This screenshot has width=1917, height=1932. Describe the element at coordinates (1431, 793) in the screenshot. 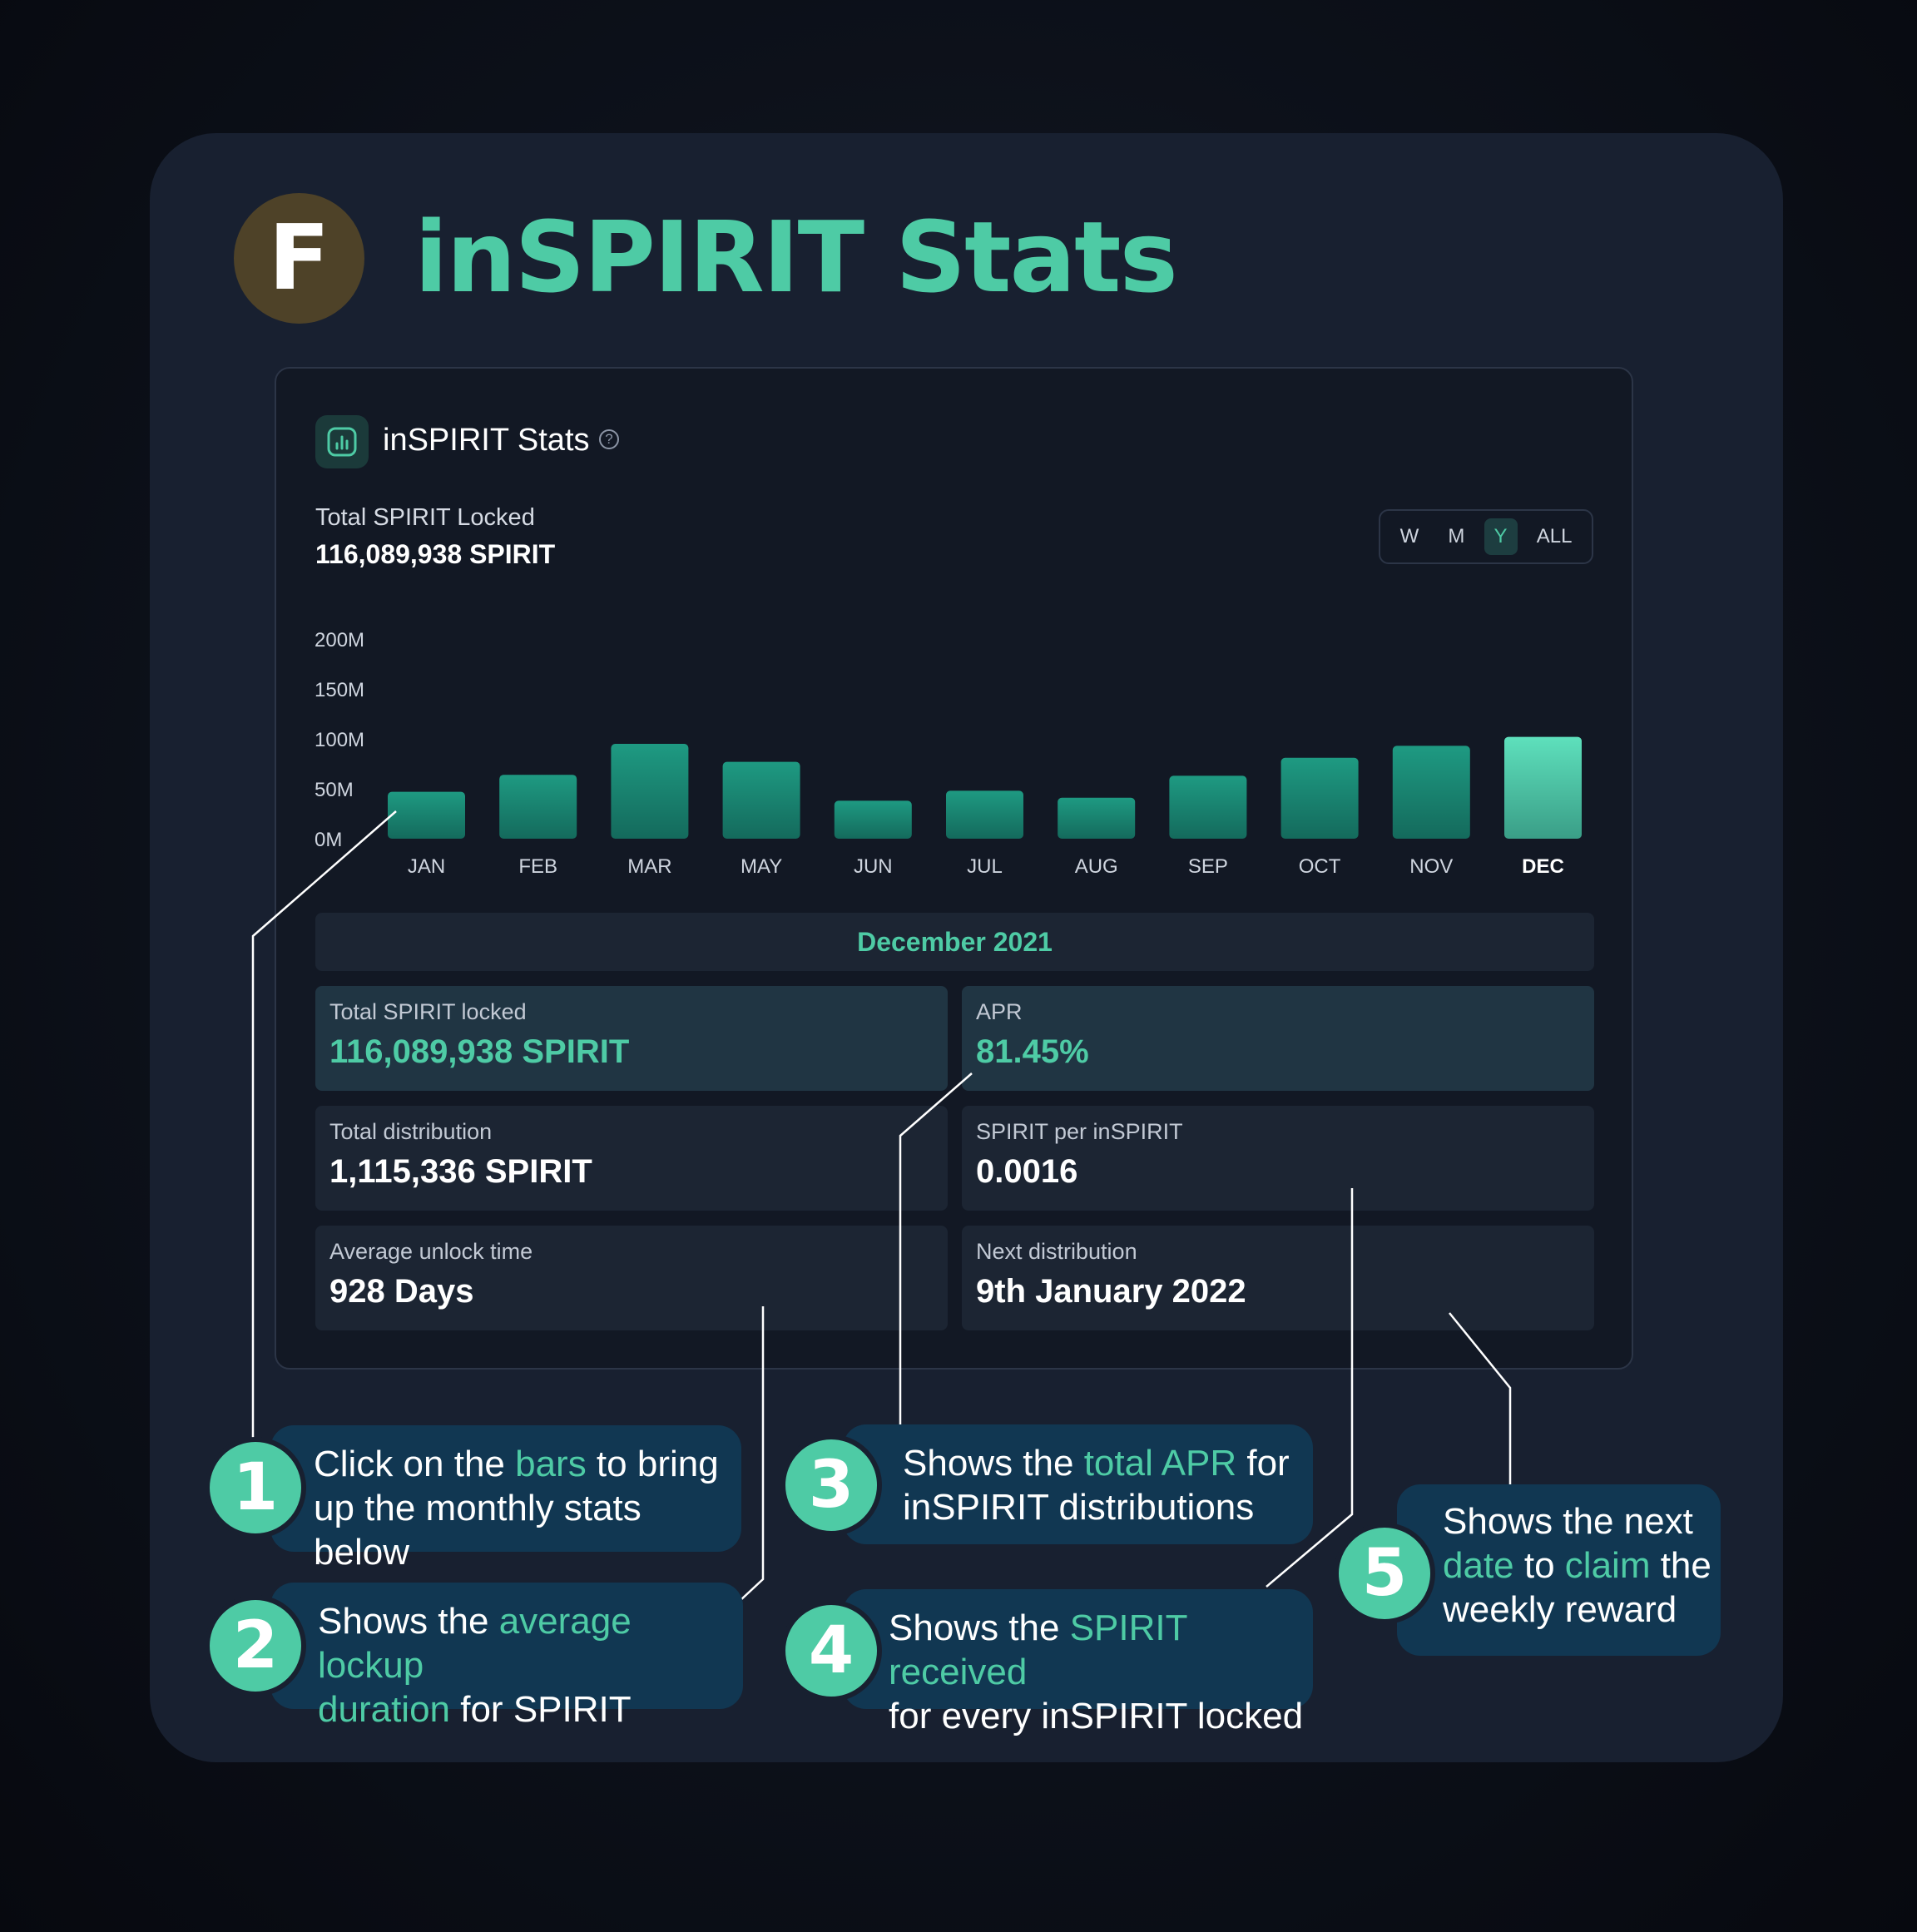

I see `bar-nov` at that location.